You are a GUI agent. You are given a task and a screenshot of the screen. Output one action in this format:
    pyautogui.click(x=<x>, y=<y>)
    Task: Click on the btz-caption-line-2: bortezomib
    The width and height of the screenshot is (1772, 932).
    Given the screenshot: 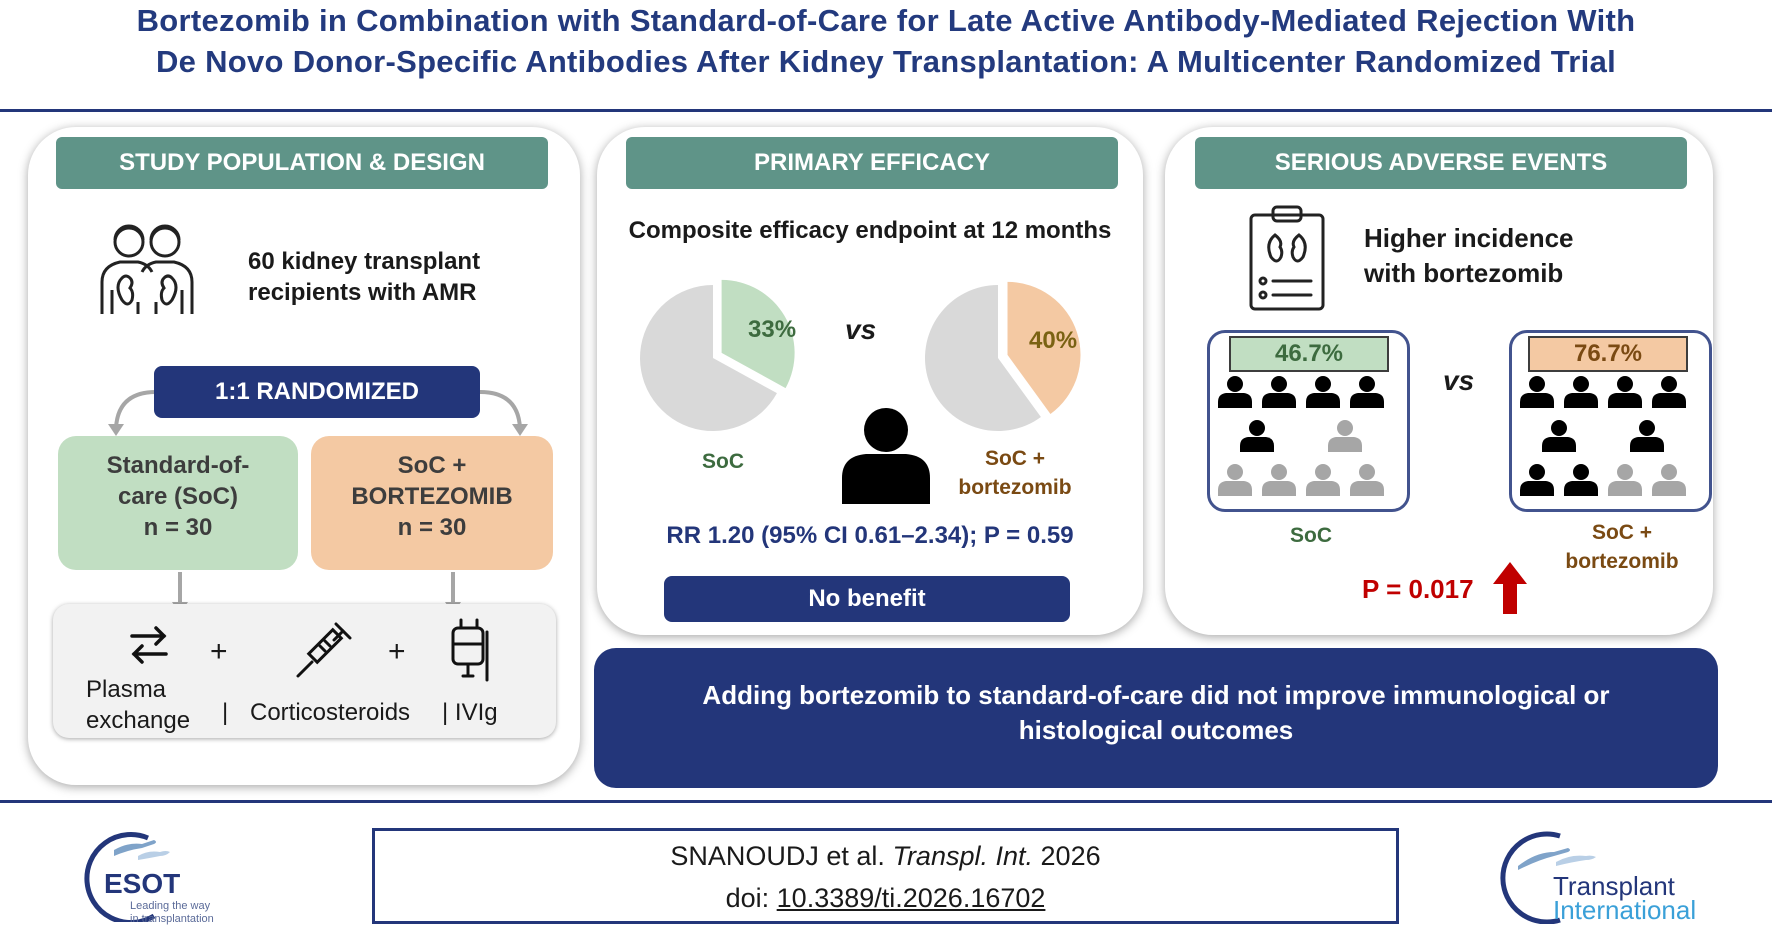 What is the action you would take?
    pyautogui.click(x=1015, y=487)
    